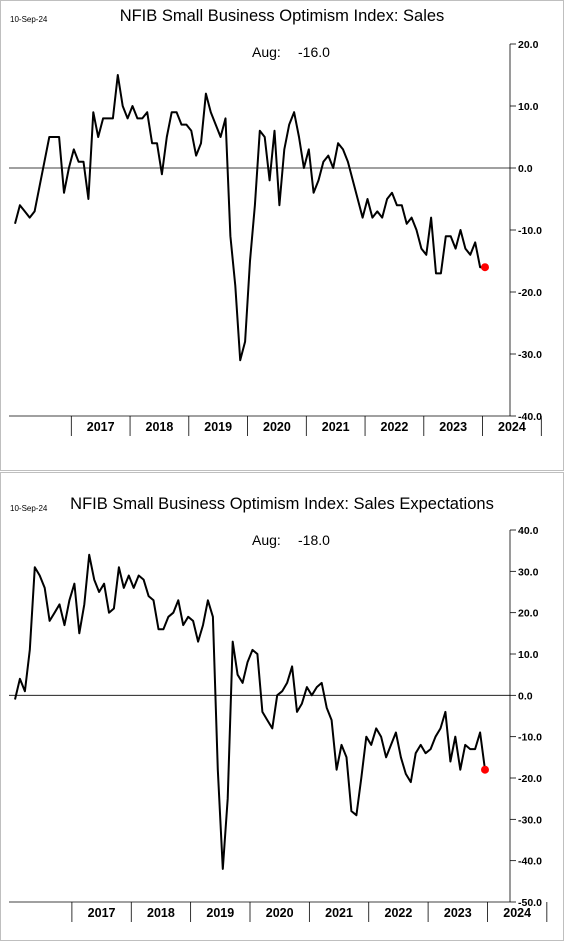  Describe the element at coordinates (530, 903) in the screenshot. I see `y-tick-label: -50.0` at that location.